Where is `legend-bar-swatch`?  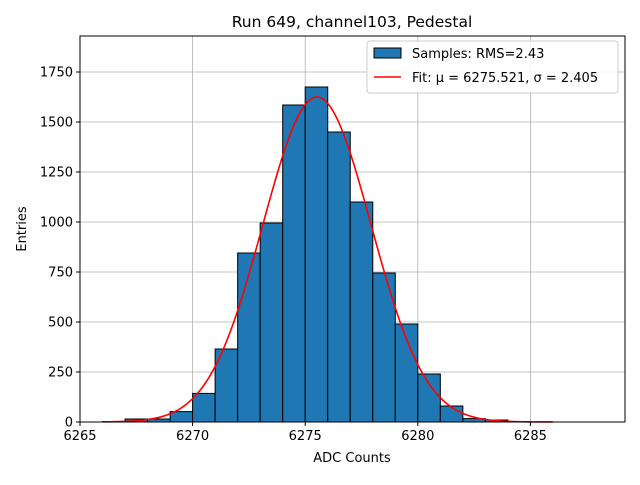 legend-bar-swatch is located at coordinates (387, 53).